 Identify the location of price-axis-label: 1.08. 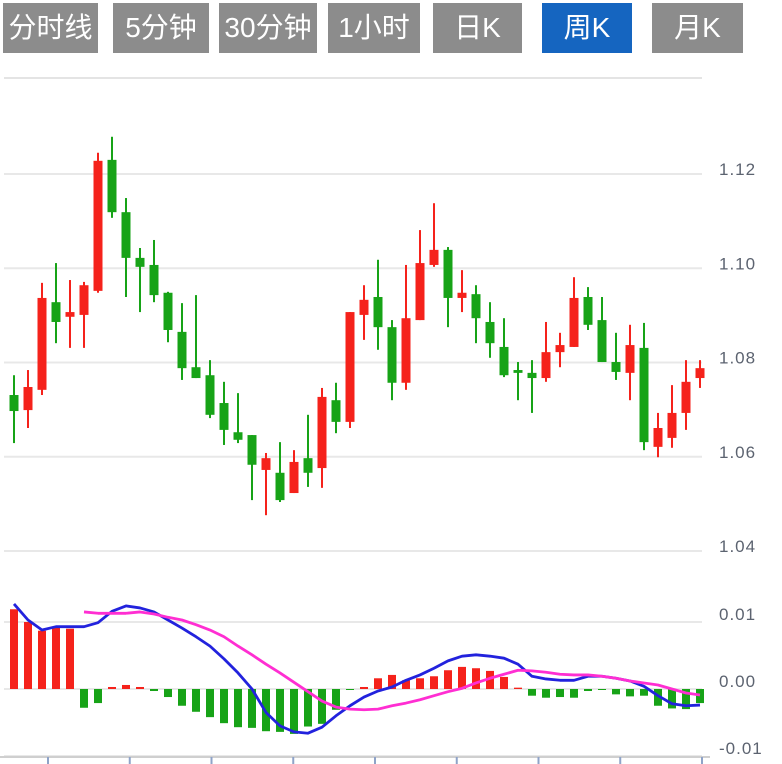
(737, 358).